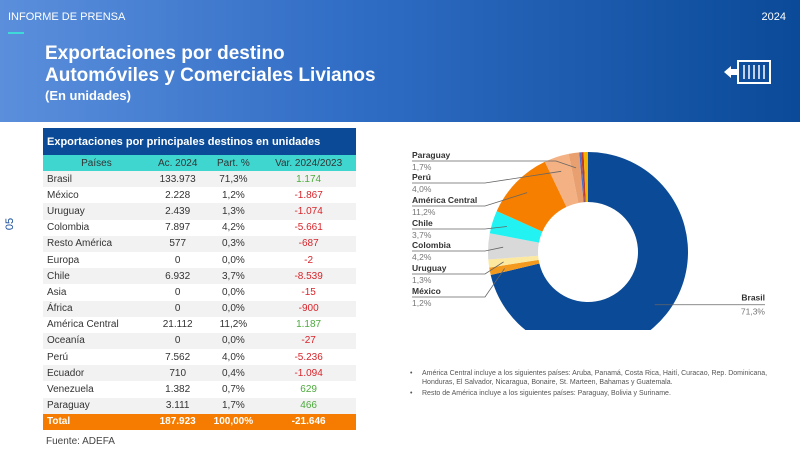 The image size is (800, 453). What do you see at coordinates (96, 421) in the screenshot?
I see `total-label: Total` at bounding box center [96, 421].